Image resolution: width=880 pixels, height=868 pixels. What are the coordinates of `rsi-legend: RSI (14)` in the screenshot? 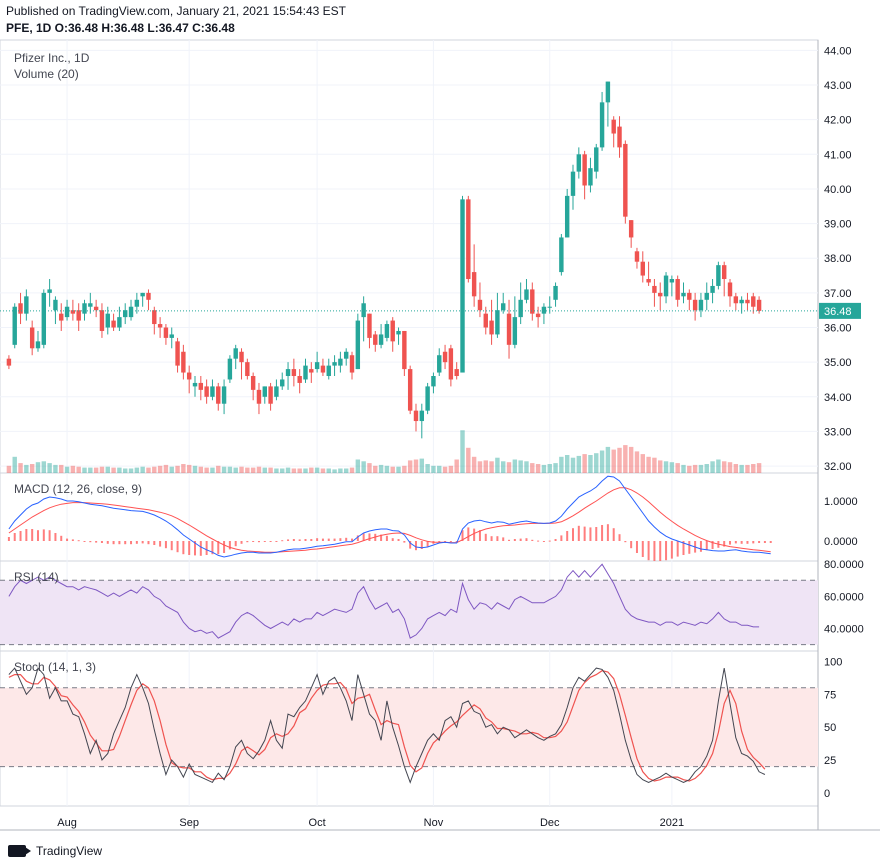 It's located at (36, 577).